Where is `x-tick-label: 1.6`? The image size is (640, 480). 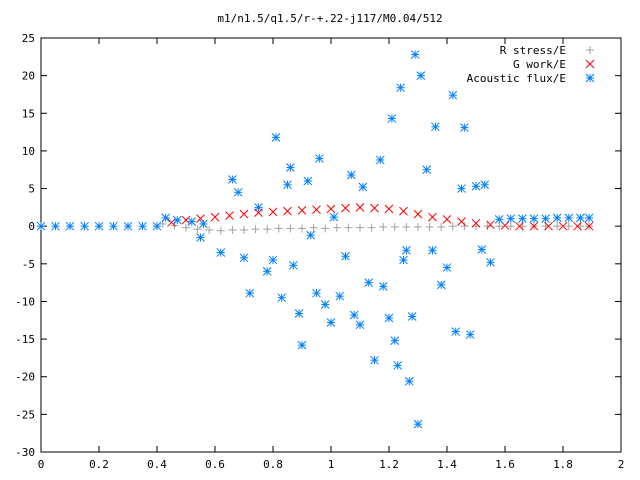 x-tick-label: 1.6 is located at coordinates (505, 464).